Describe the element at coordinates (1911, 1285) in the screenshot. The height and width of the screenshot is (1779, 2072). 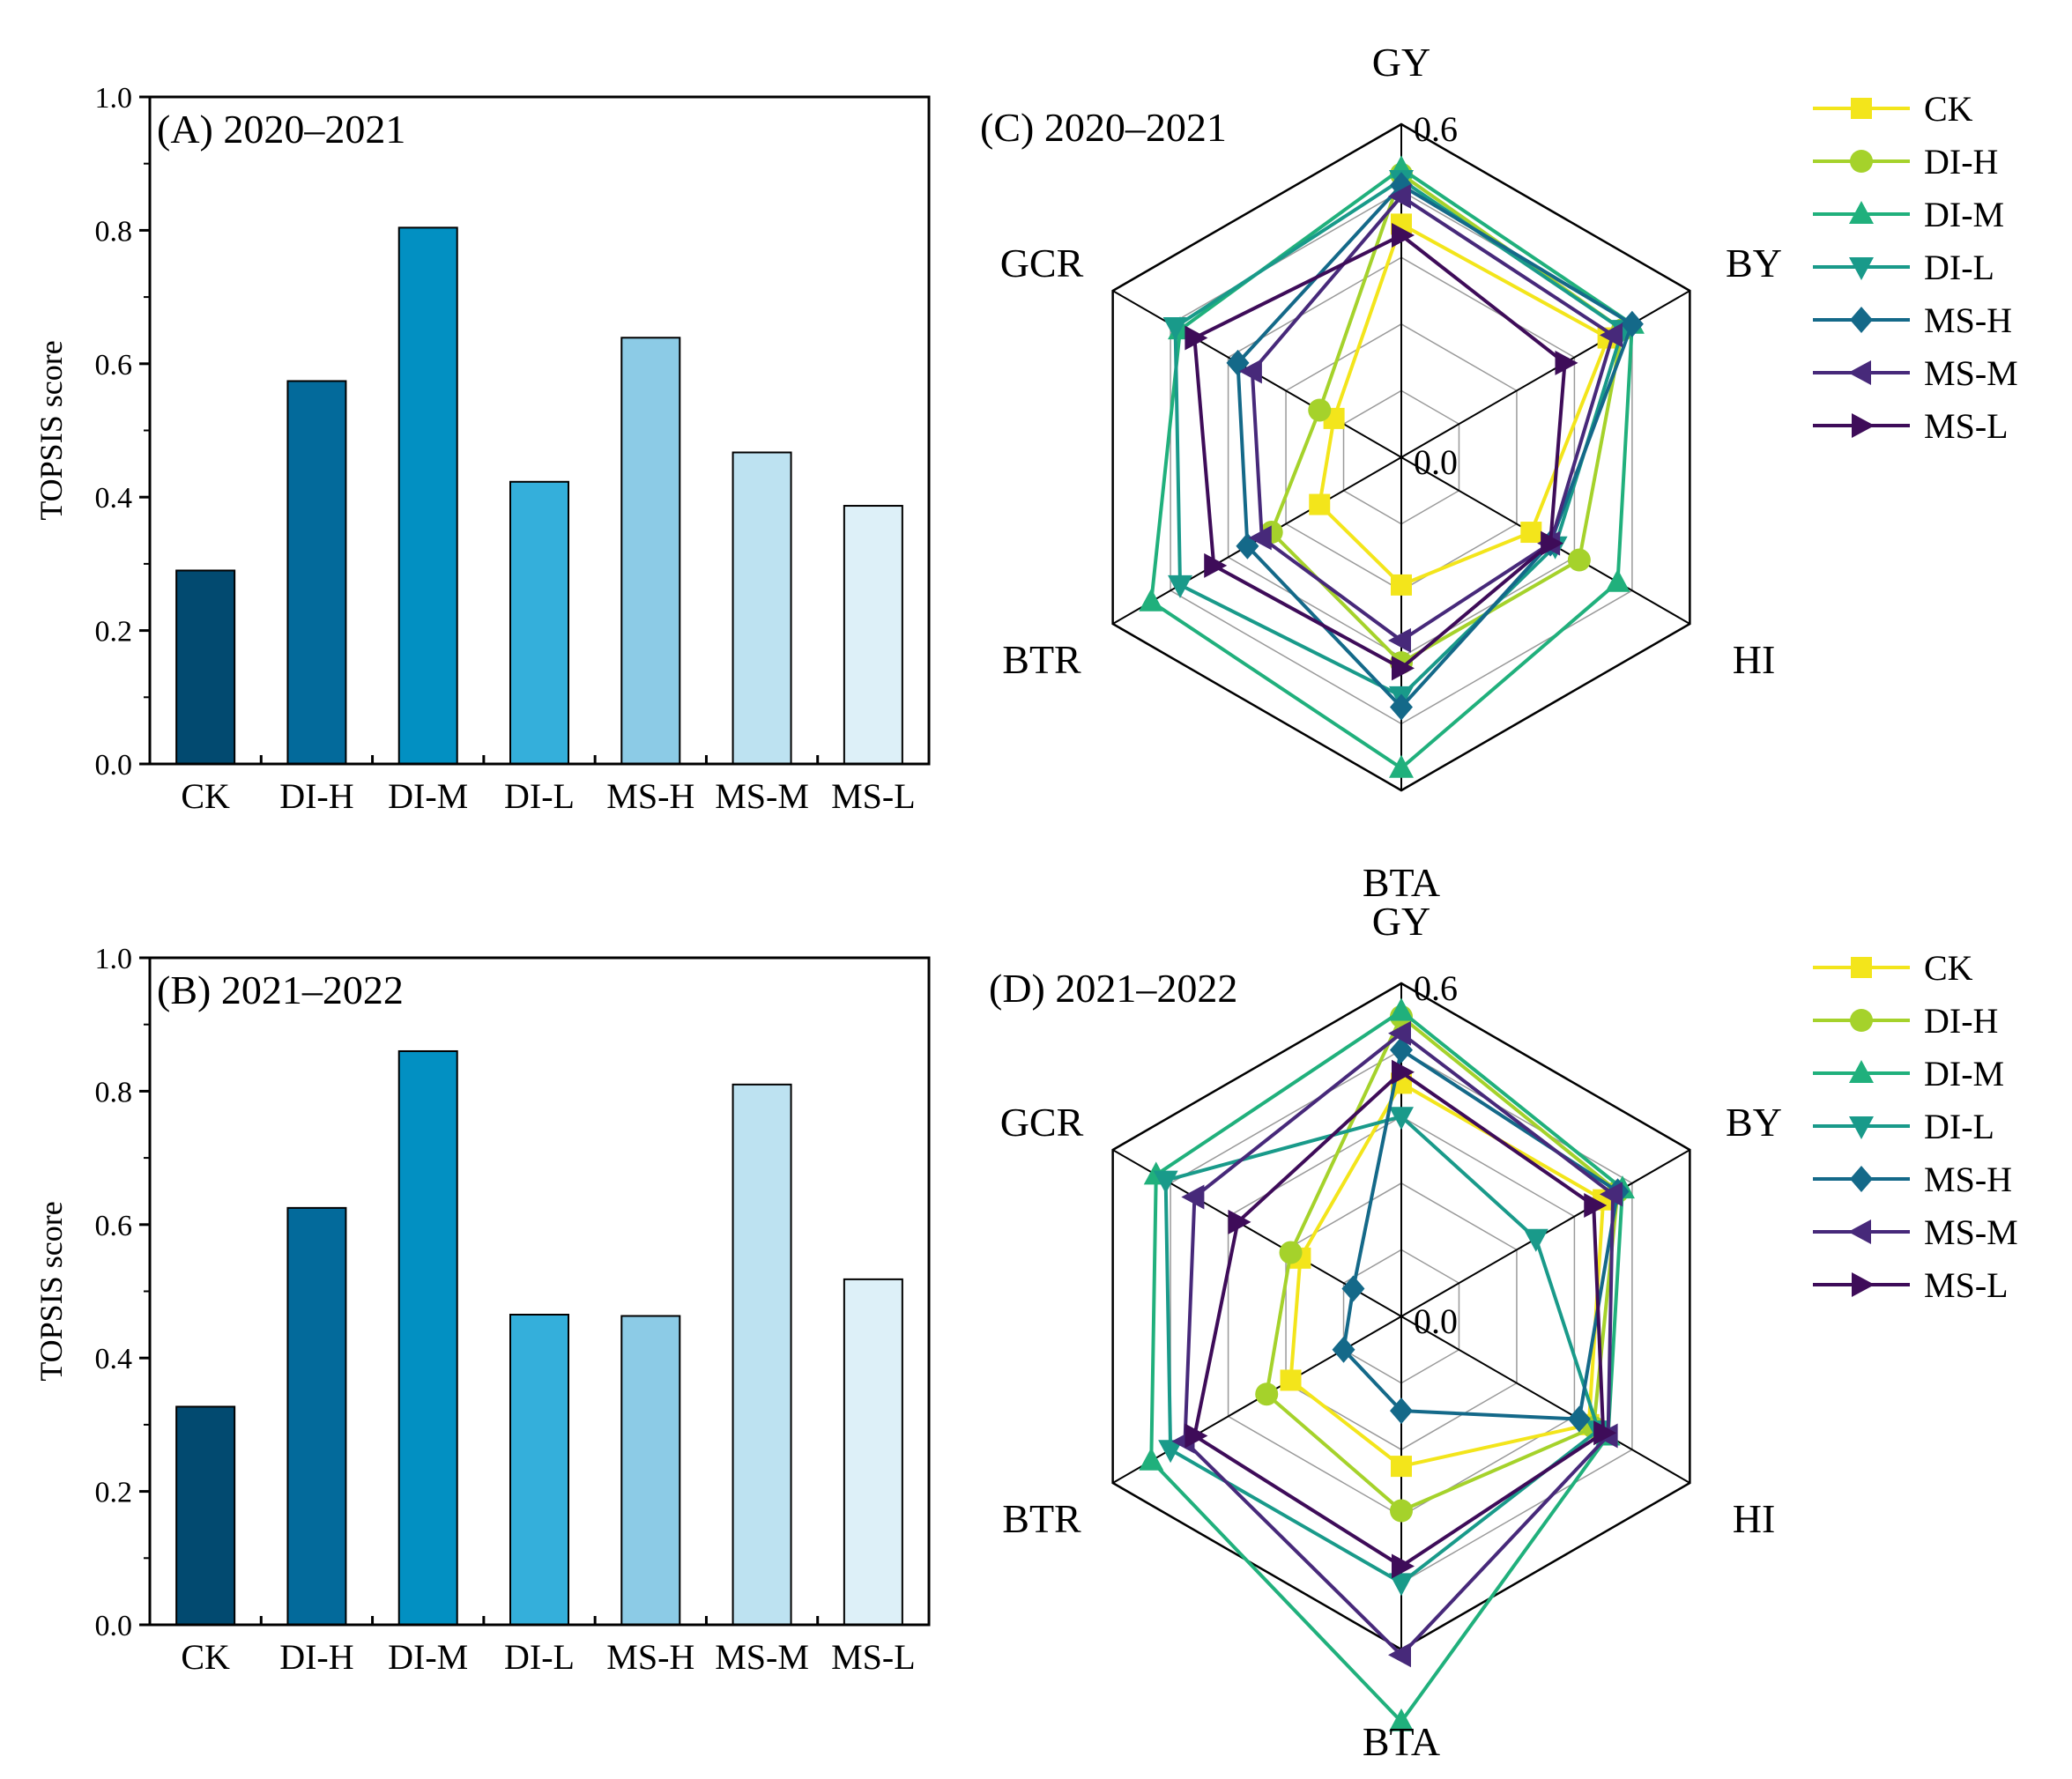
I see `legend-item-ms-l: MS-L` at that location.